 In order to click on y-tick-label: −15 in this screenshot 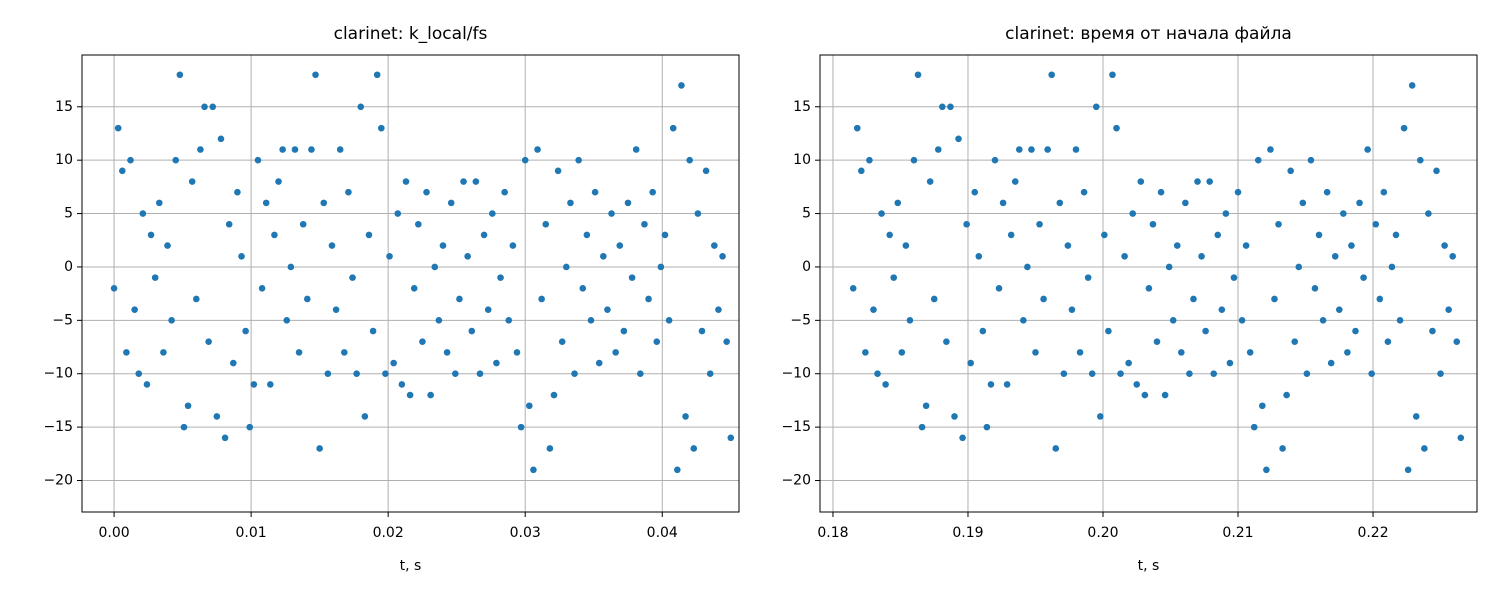, I will do `click(58, 427)`.